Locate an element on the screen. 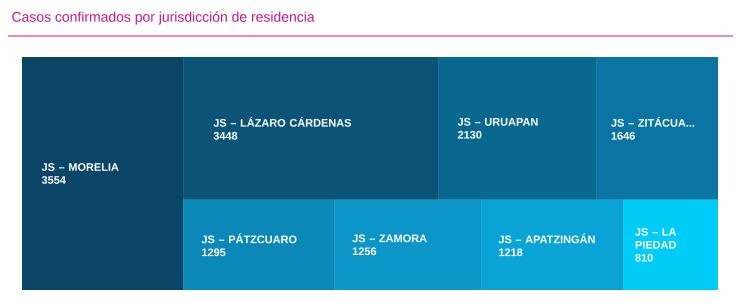  data-label: 3448 is located at coordinates (226, 136).